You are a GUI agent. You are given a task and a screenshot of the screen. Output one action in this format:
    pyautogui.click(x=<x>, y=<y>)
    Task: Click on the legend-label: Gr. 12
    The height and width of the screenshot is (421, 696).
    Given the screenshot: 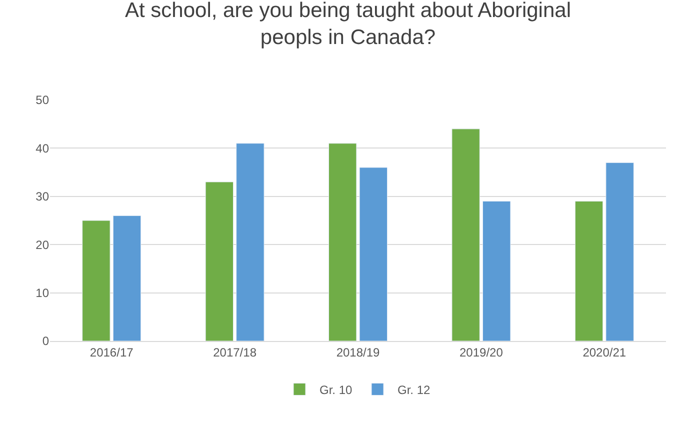 What is the action you would take?
    pyautogui.click(x=414, y=389)
    